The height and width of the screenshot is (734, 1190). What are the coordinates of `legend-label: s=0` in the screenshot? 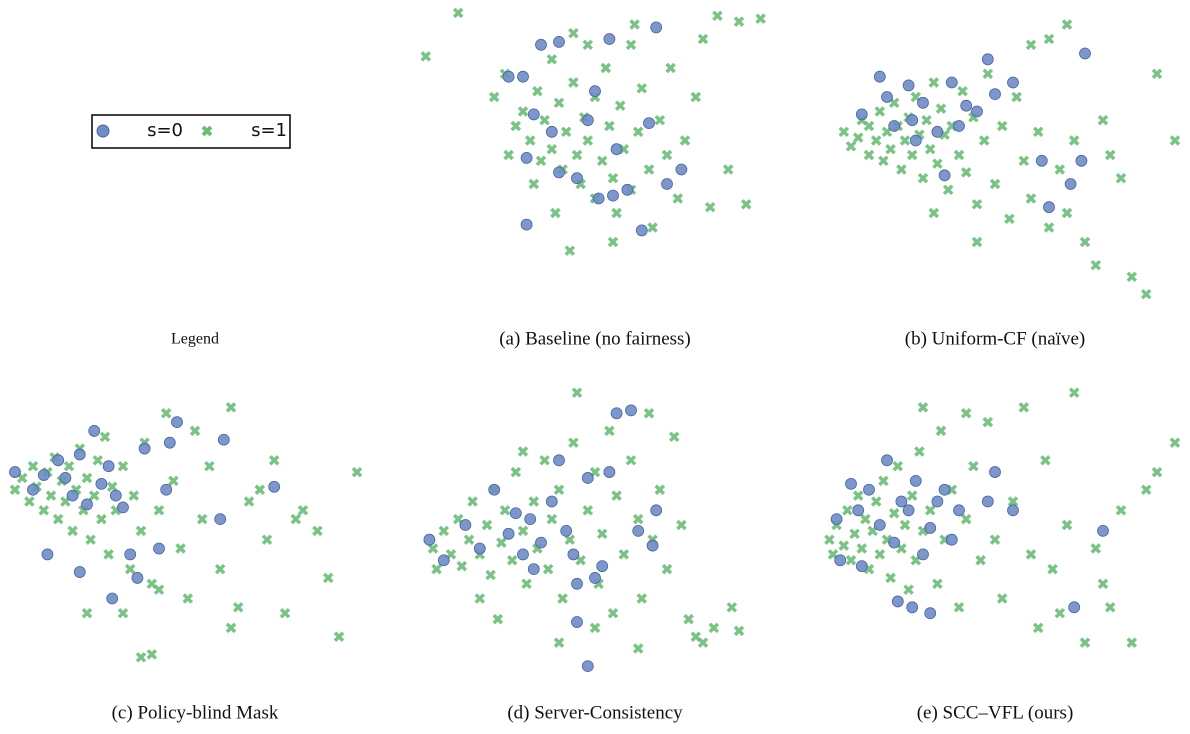 It's located at (165, 130).